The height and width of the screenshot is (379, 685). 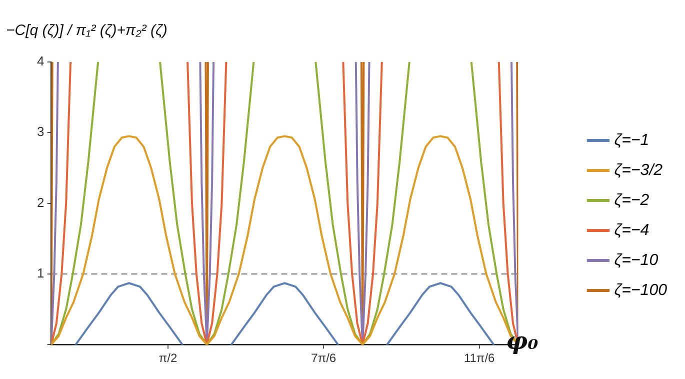 What do you see at coordinates (632, 230) in the screenshot?
I see `legend-label: ζ=−4` at bounding box center [632, 230].